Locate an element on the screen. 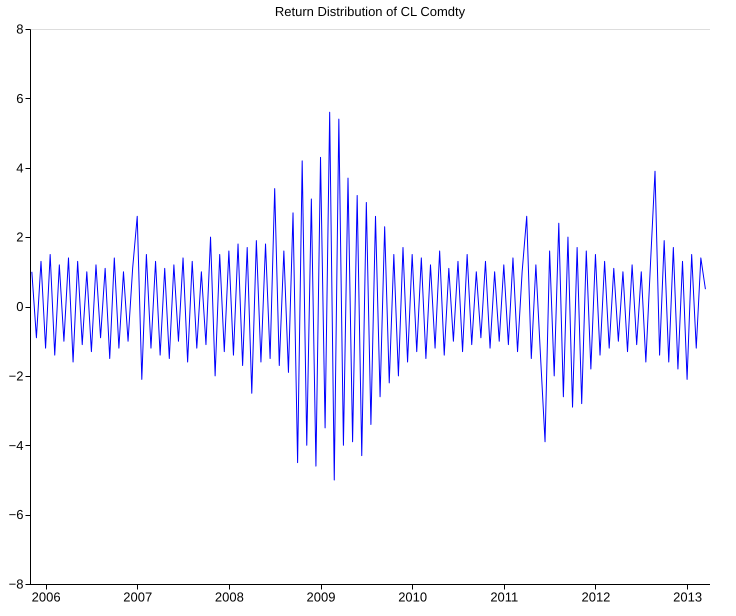 The width and height of the screenshot is (736, 616). x-tick-label: 2007 is located at coordinates (137, 597).